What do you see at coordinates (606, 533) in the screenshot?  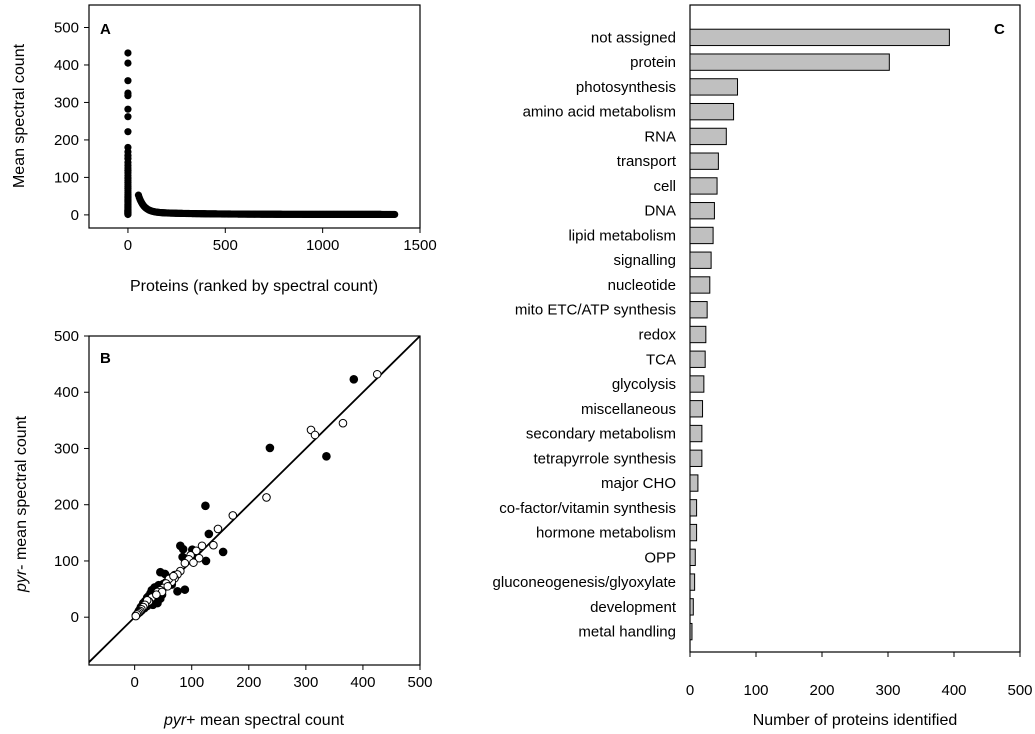 I see `panel-c-category-label: hormone metabolism` at bounding box center [606, 533].